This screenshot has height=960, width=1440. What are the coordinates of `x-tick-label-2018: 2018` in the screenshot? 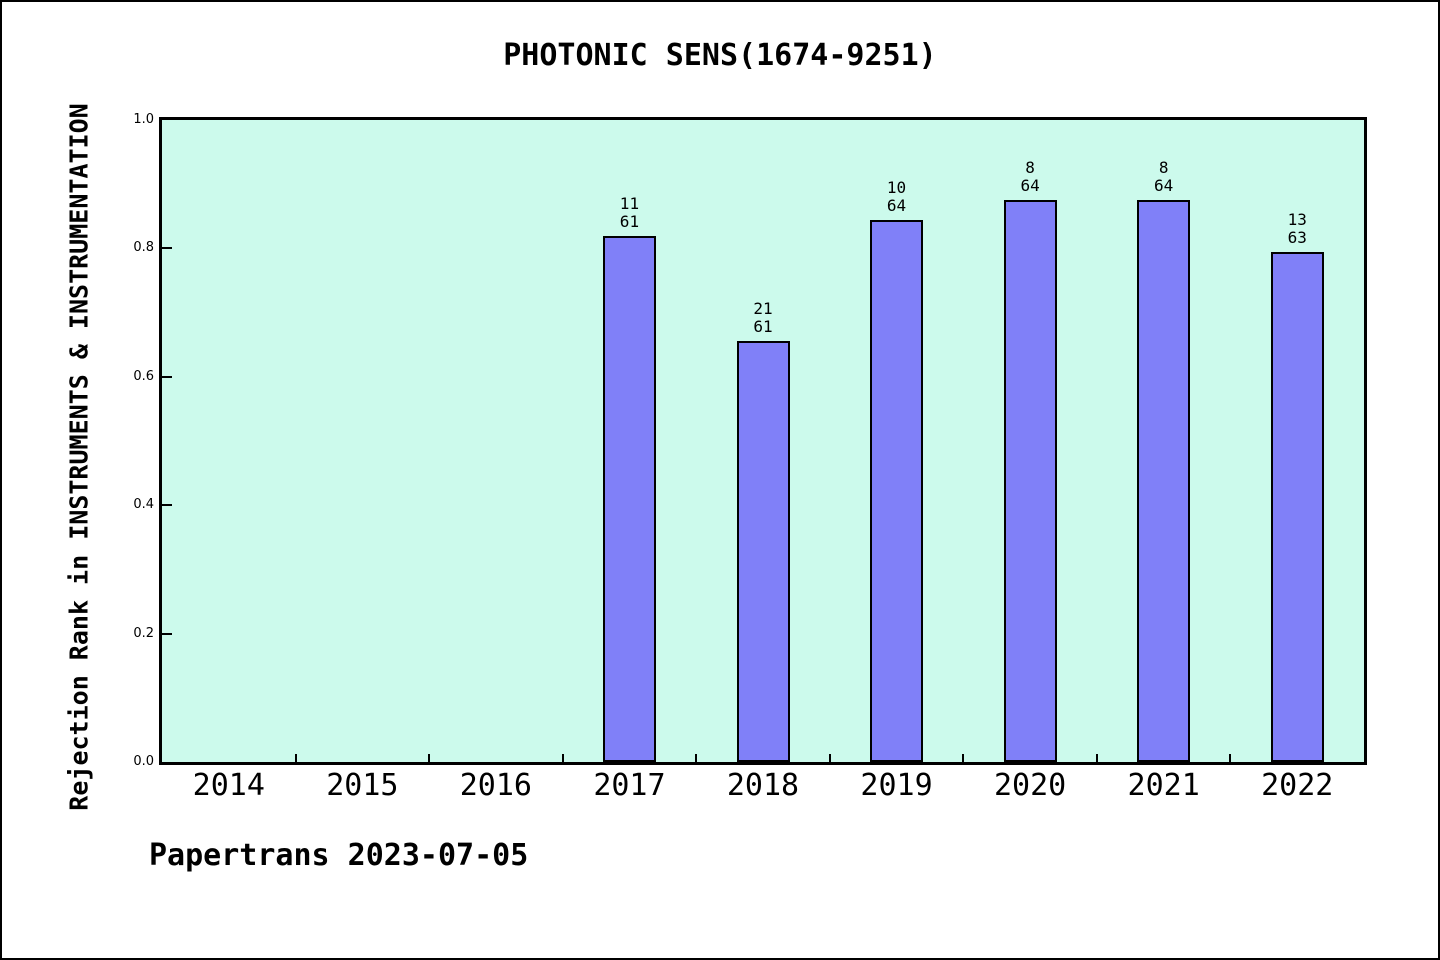 It's located at (763, 785).